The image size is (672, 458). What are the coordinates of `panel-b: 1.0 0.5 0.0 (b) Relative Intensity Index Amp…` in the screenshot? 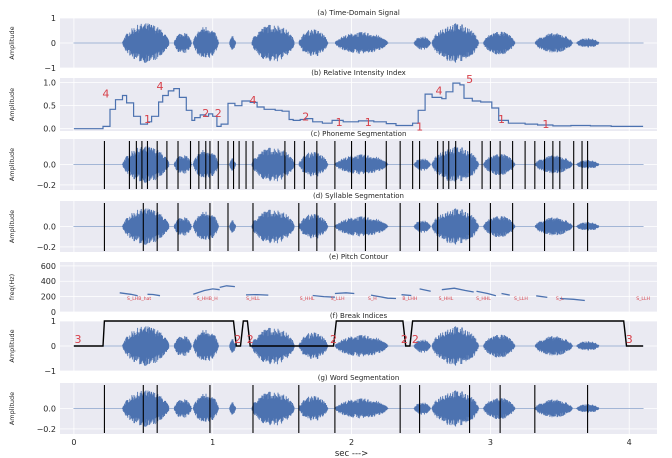 It's located at (332, 101).